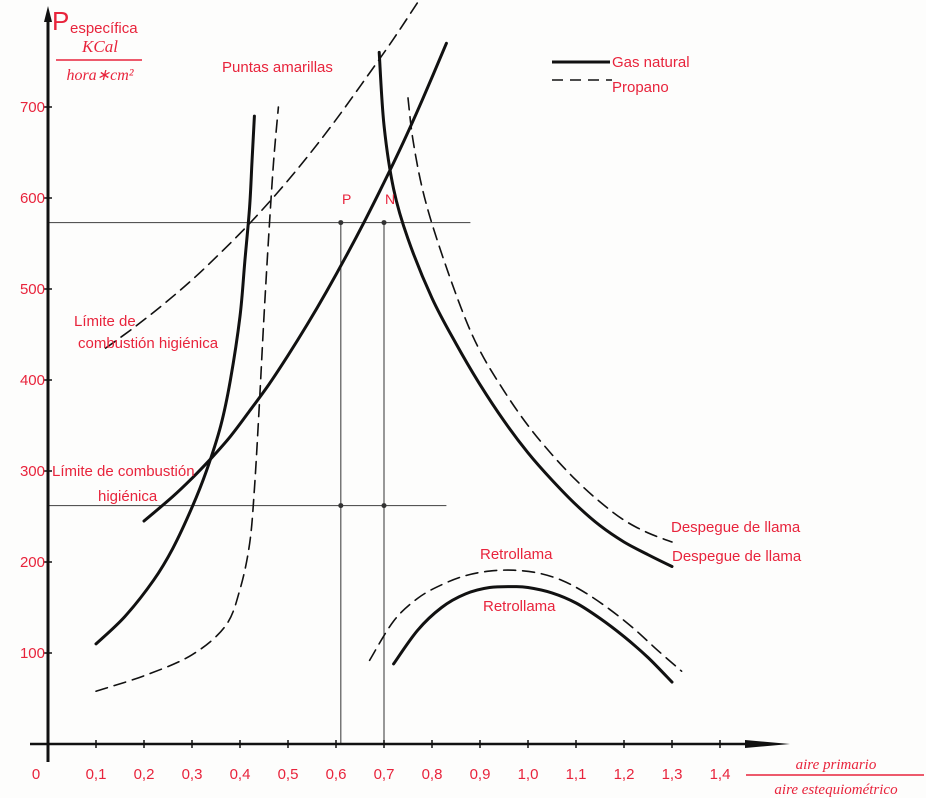 The image size is (926, 798). Describe the element at coordinates (32, 289) in the screenshot. I see `y-tick-label: 500` at that location.